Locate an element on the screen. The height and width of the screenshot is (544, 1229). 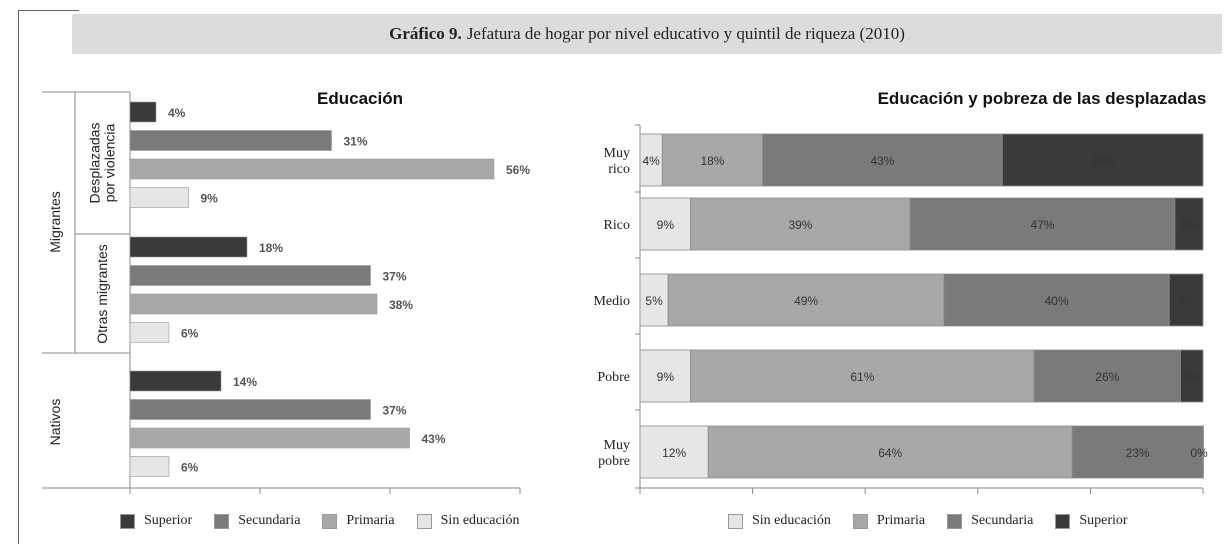
bar-sin-educacion-muy-pobre is located at coordinates (674, 452).